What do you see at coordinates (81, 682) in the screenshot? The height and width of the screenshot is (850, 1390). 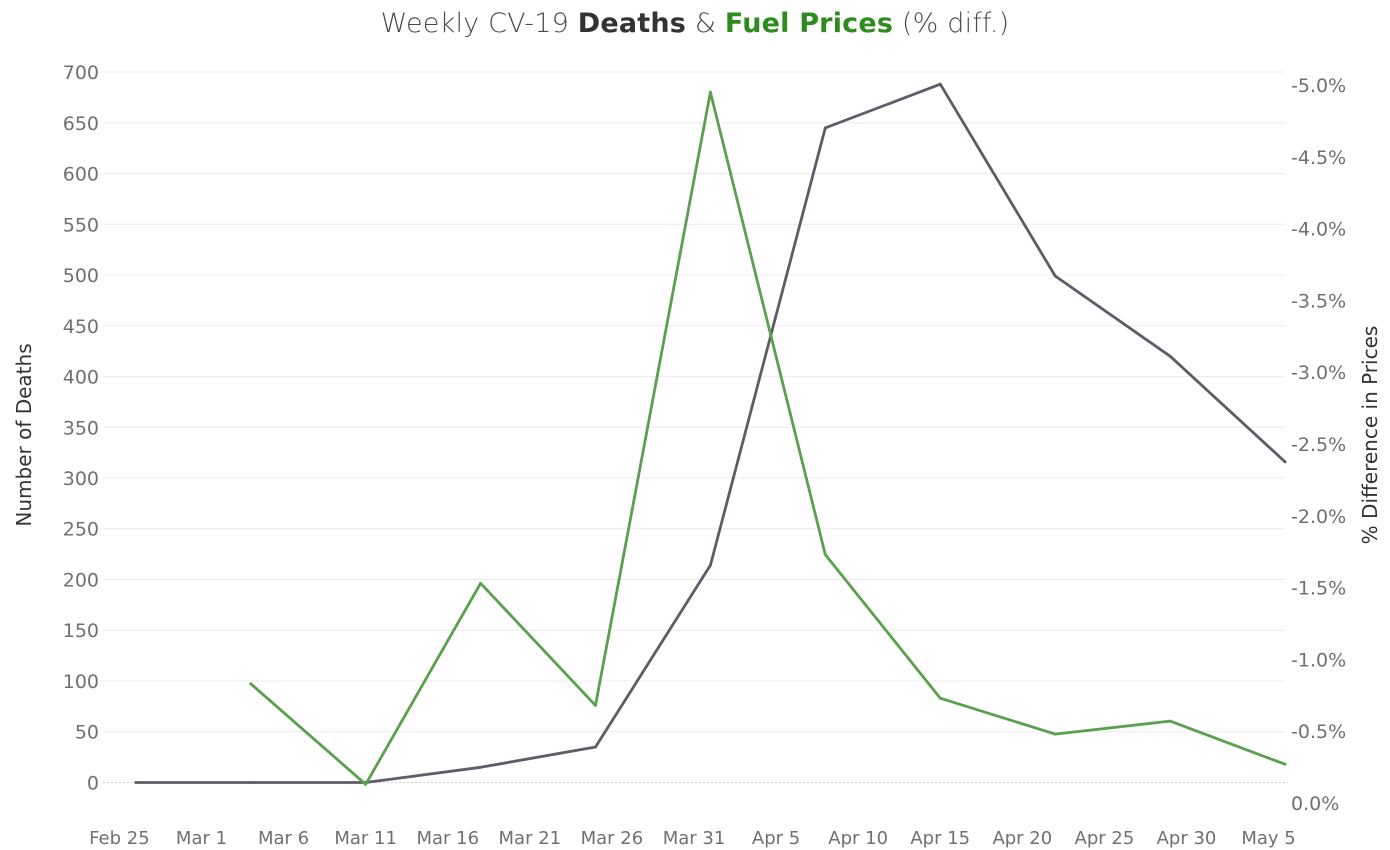 I see `left-tick-label: 100` at bounding box center [81, 682].